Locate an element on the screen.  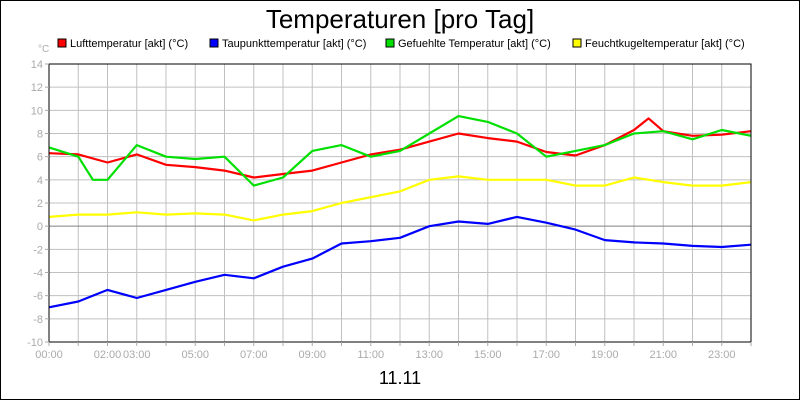
x-tick-label: 23:00 is located at coordinates (722, 355).